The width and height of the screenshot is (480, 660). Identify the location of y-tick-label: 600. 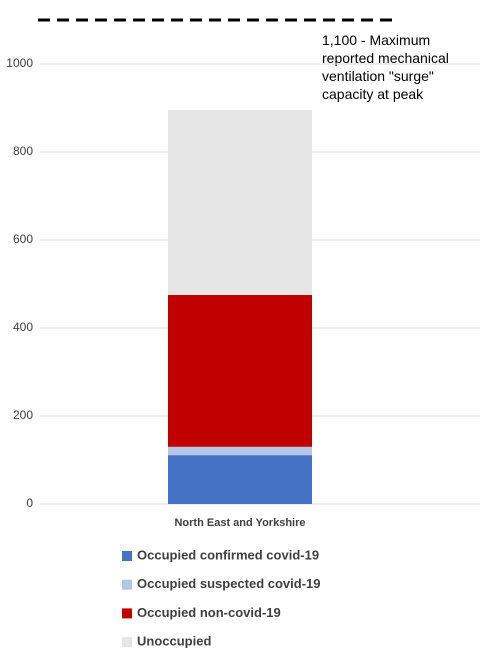
(23, 239).